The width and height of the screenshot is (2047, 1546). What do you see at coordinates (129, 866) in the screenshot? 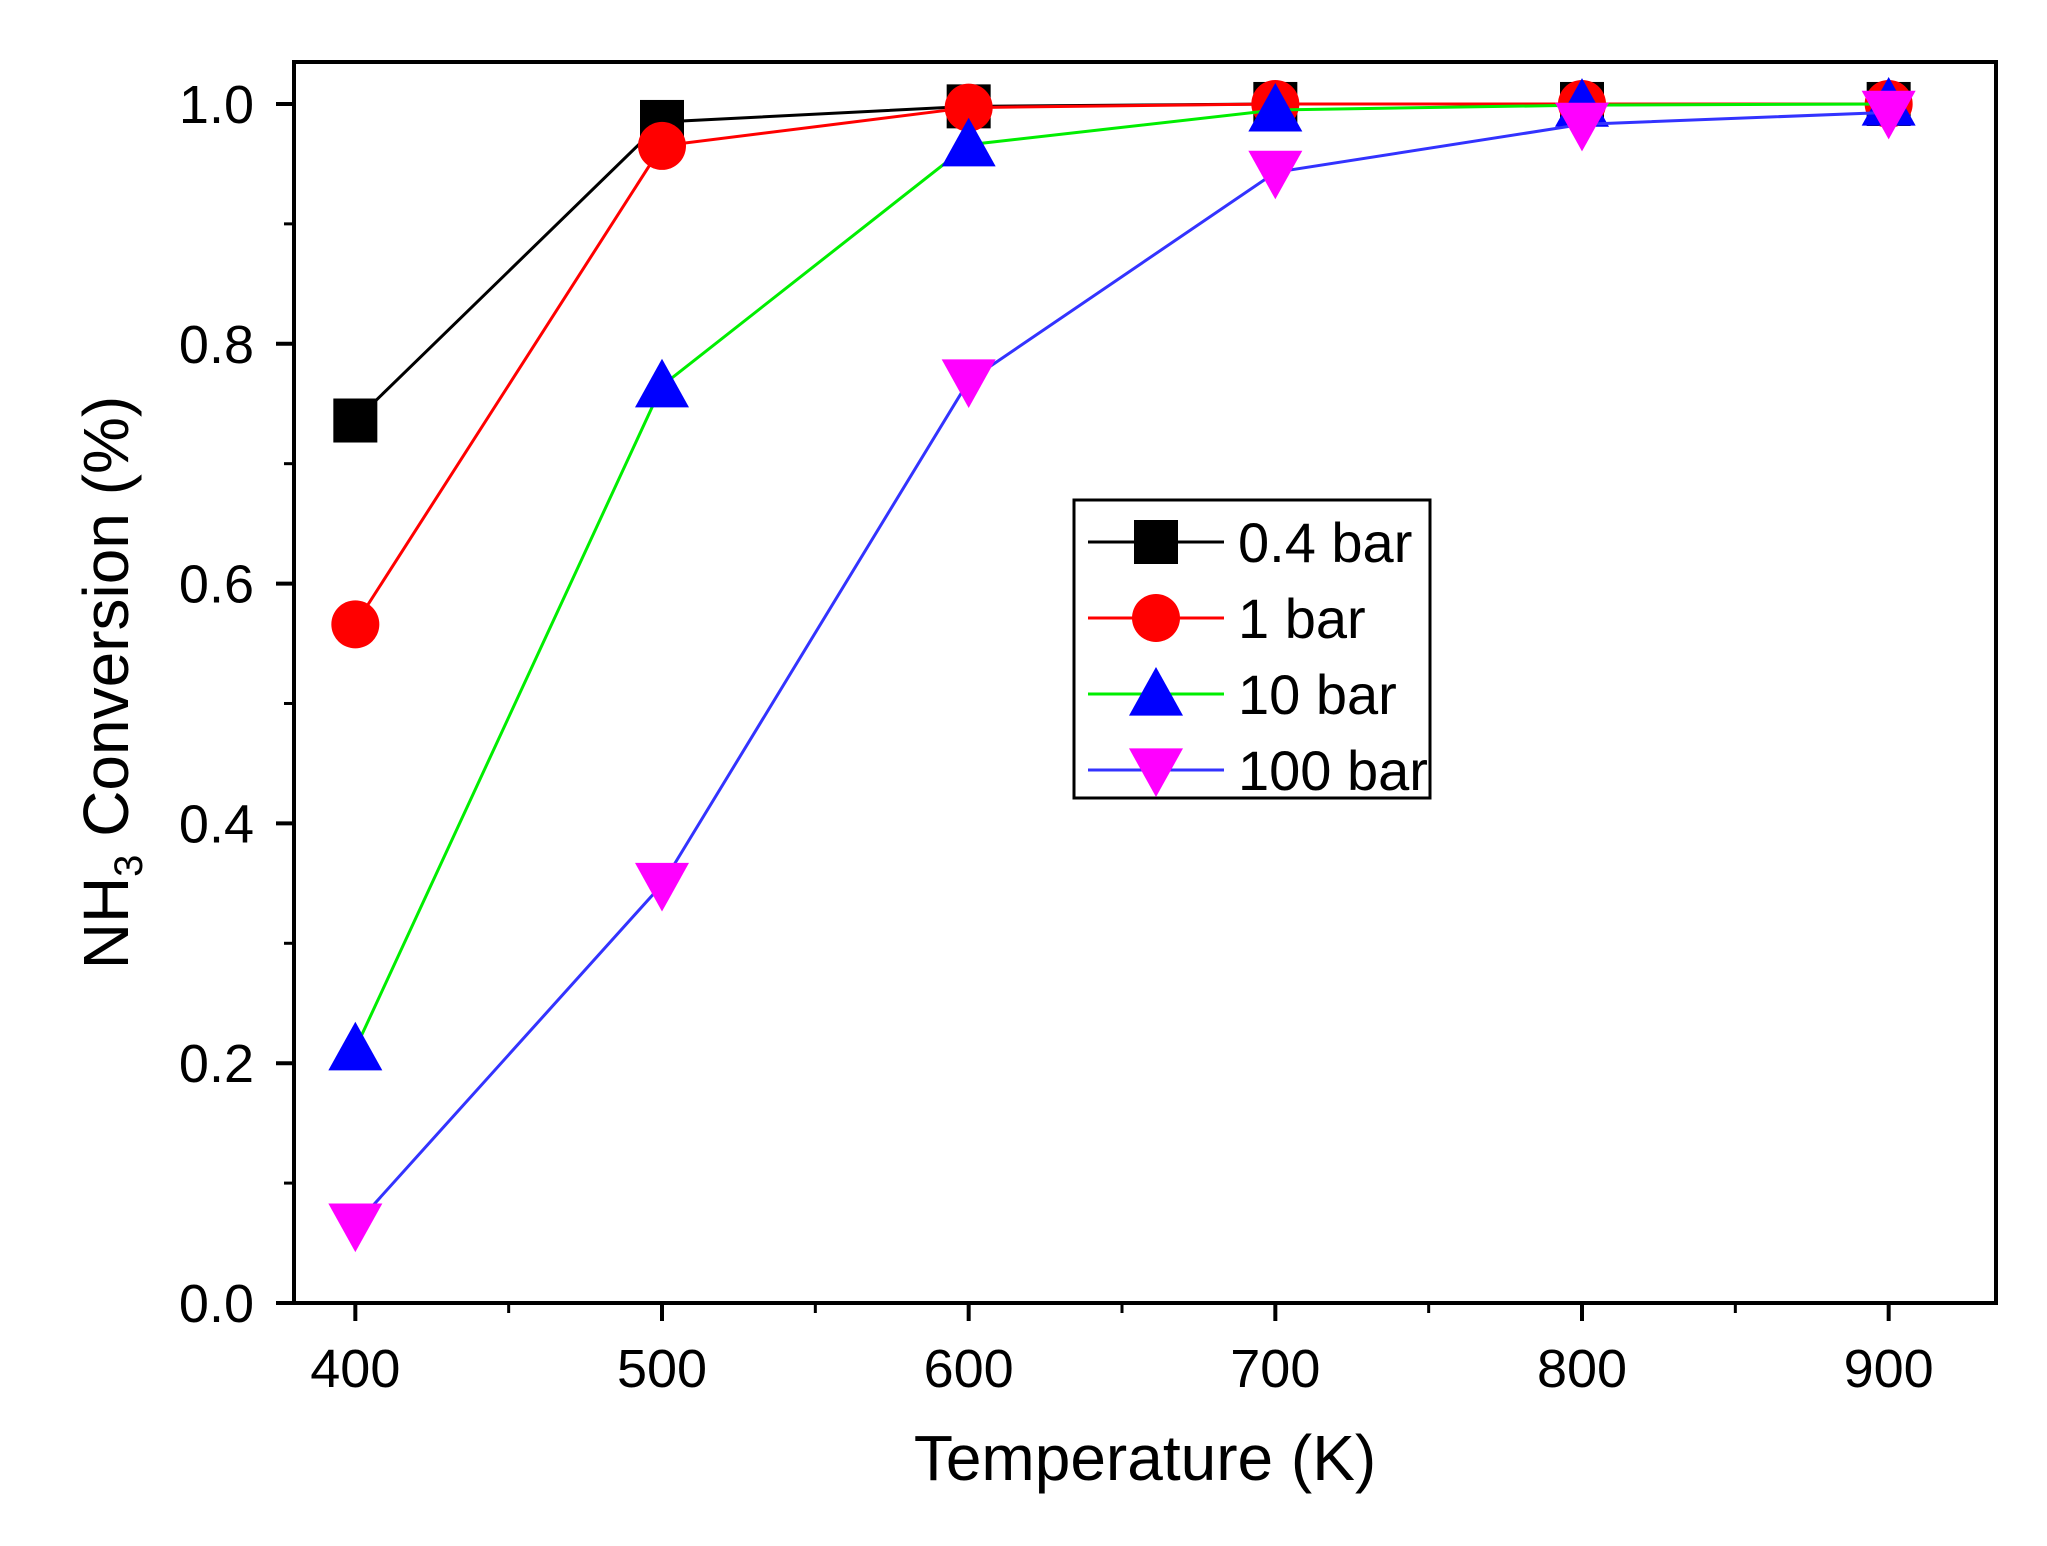
I see `y-axis-title-subscript: 3` at bounding box center [129, 866].